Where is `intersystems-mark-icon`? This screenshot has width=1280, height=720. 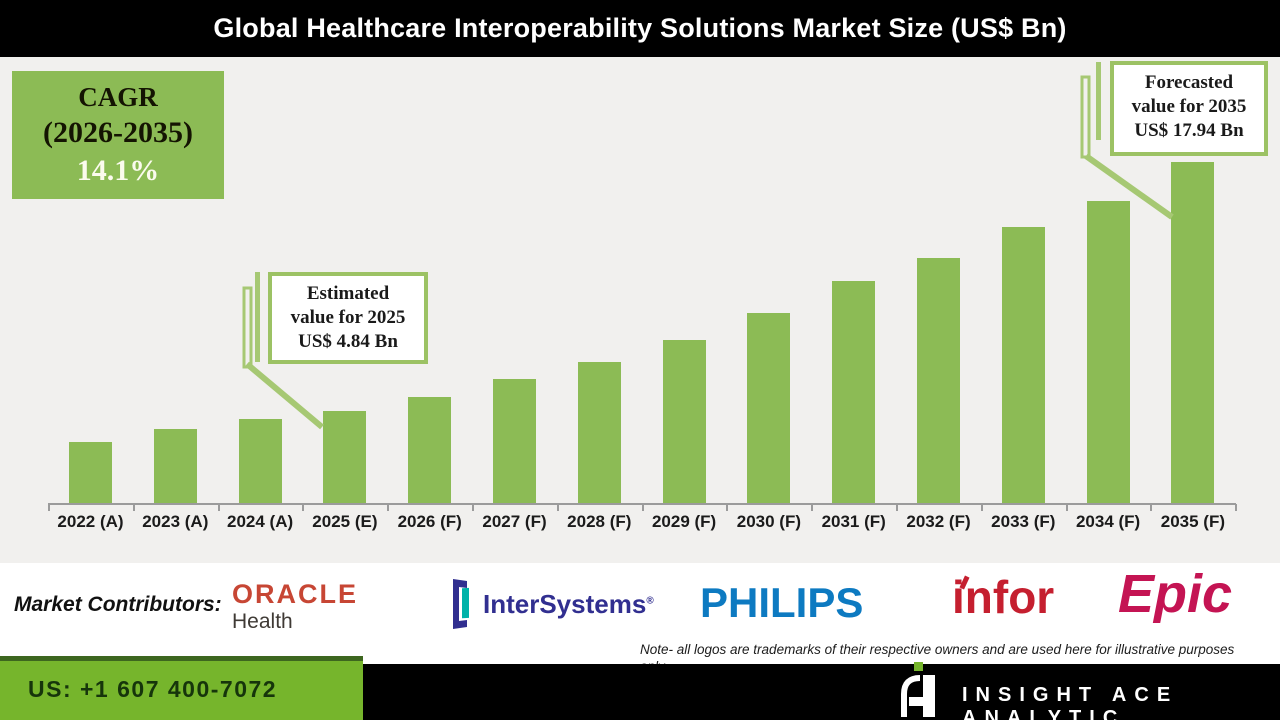
intersystems-mark-icon is located at coordinates (461, 604).